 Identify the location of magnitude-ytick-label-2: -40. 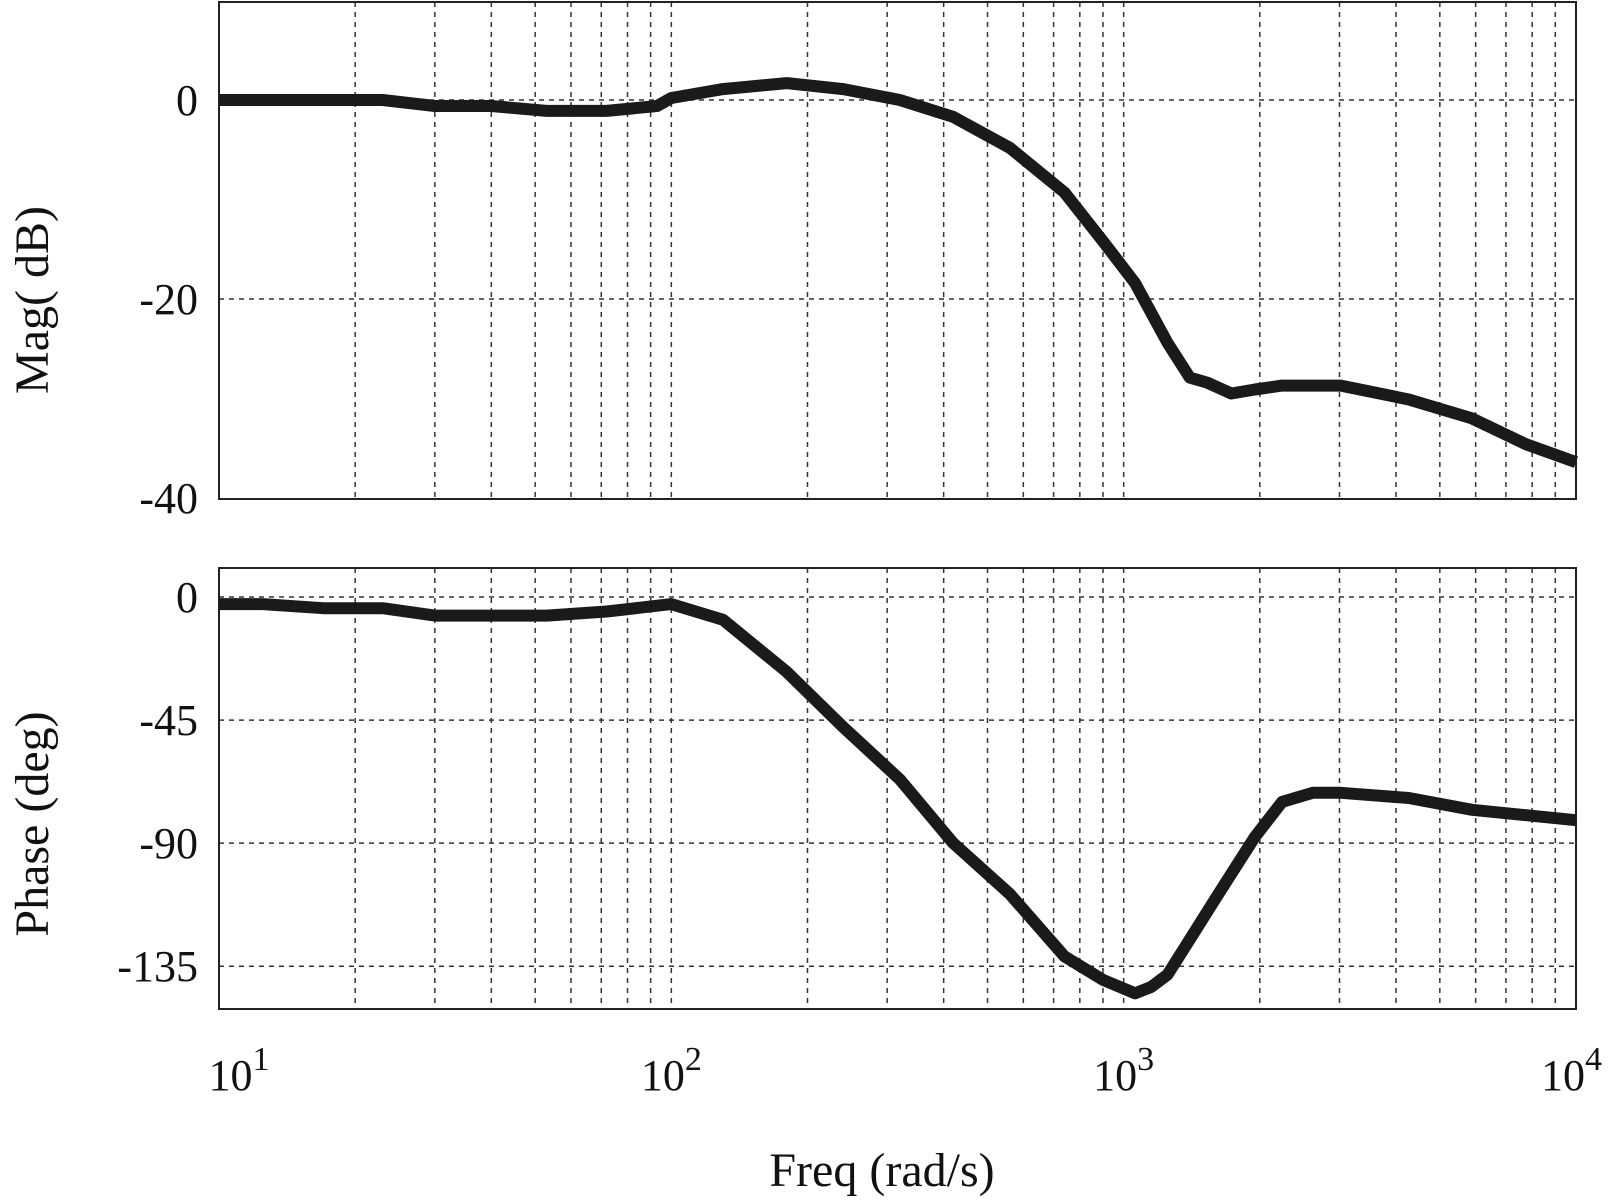
(168, 498).